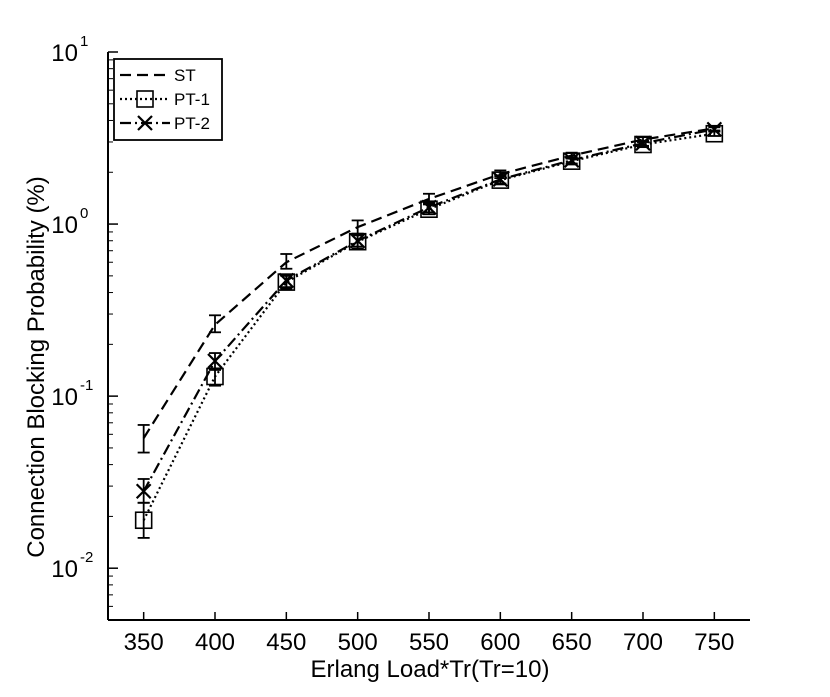 This screenshot has height=697, width=830. I want to click on y-tick-label: 10 1, so click(69, 50).